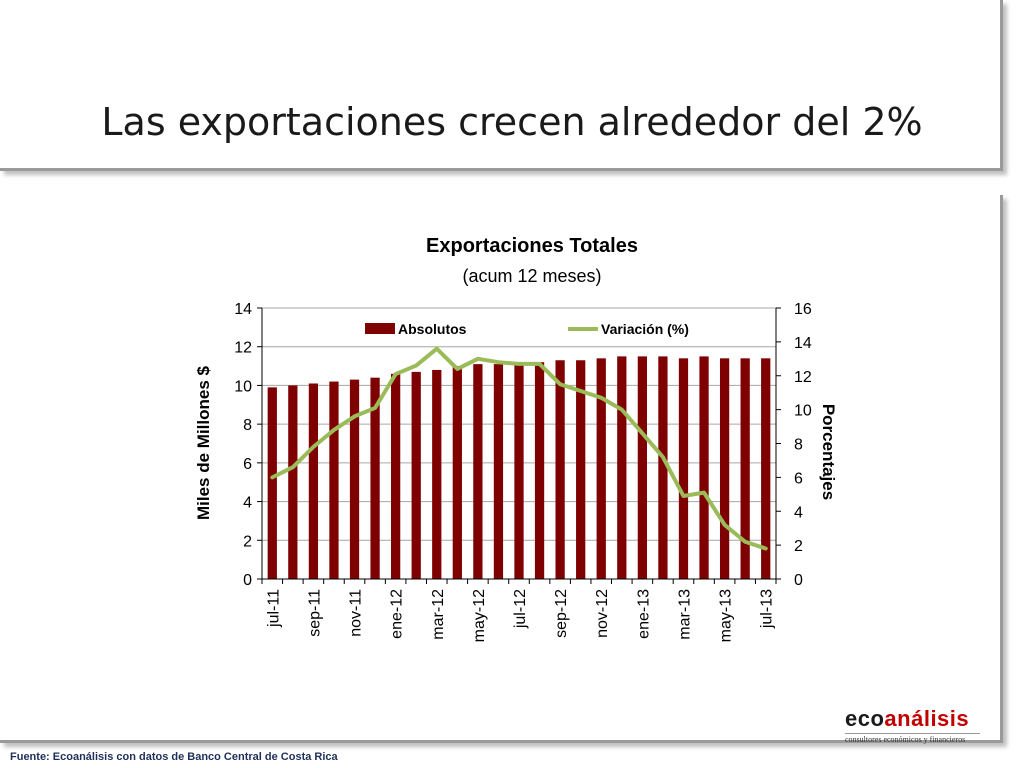 This screenshot has height=768, width=1024. I want to click on y-tick-label: 10, so click(243, 386).